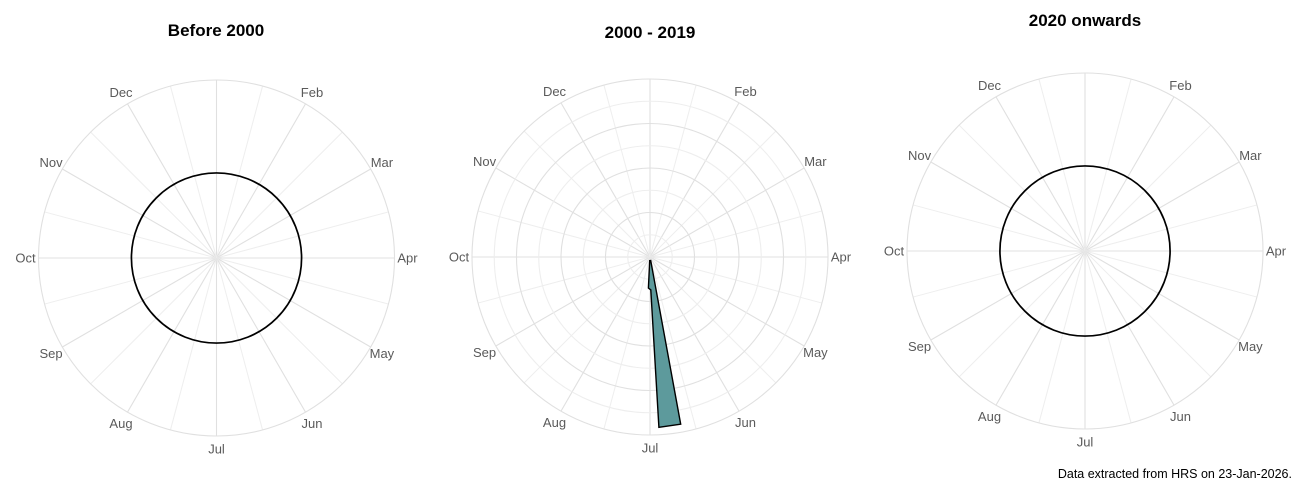 The image size is (1300, 500). What do you see at coordinates (216, 30) in the screenshot?
I see `panel-title-before-2000: Before 2000` at bounding box center [216, 30].